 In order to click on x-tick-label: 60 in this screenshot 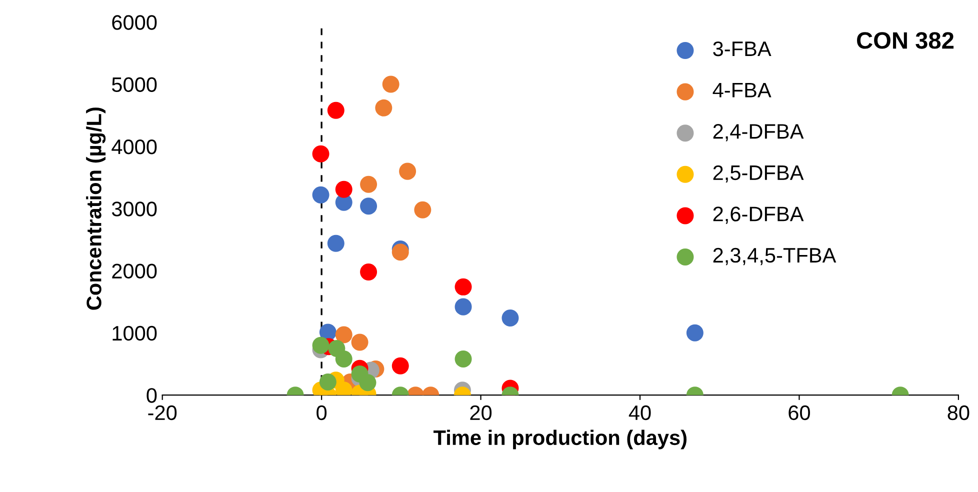, I will do `click(799, 412)`.